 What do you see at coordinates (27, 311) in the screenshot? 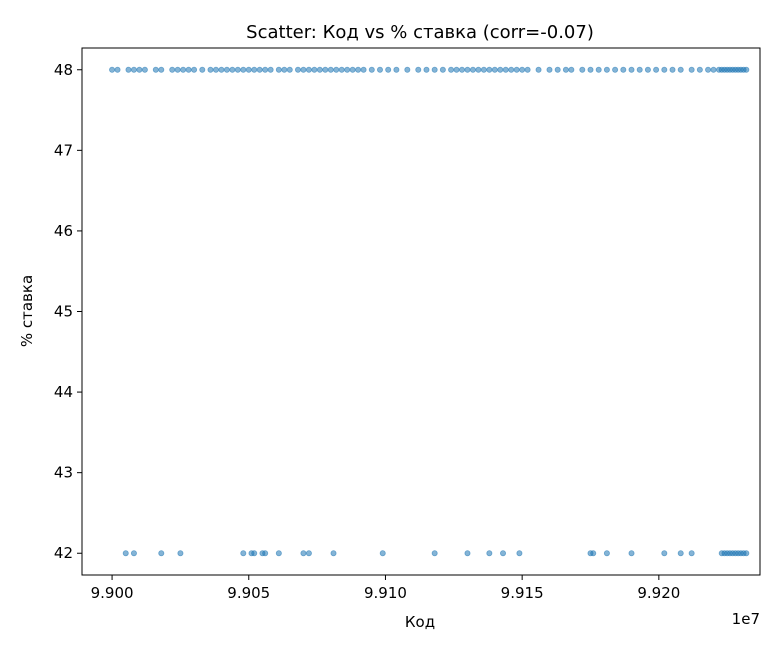
I see `y-axis-label: % ставка` at bounding box center [27, 311].